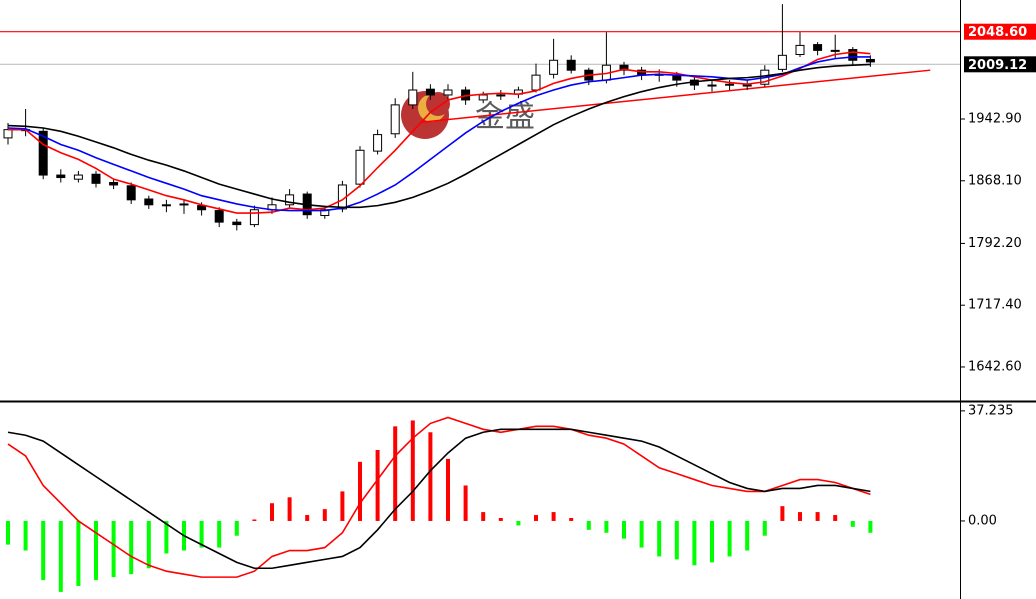  I want to click on y-tick-label: 1642.60, so click(995, 366).